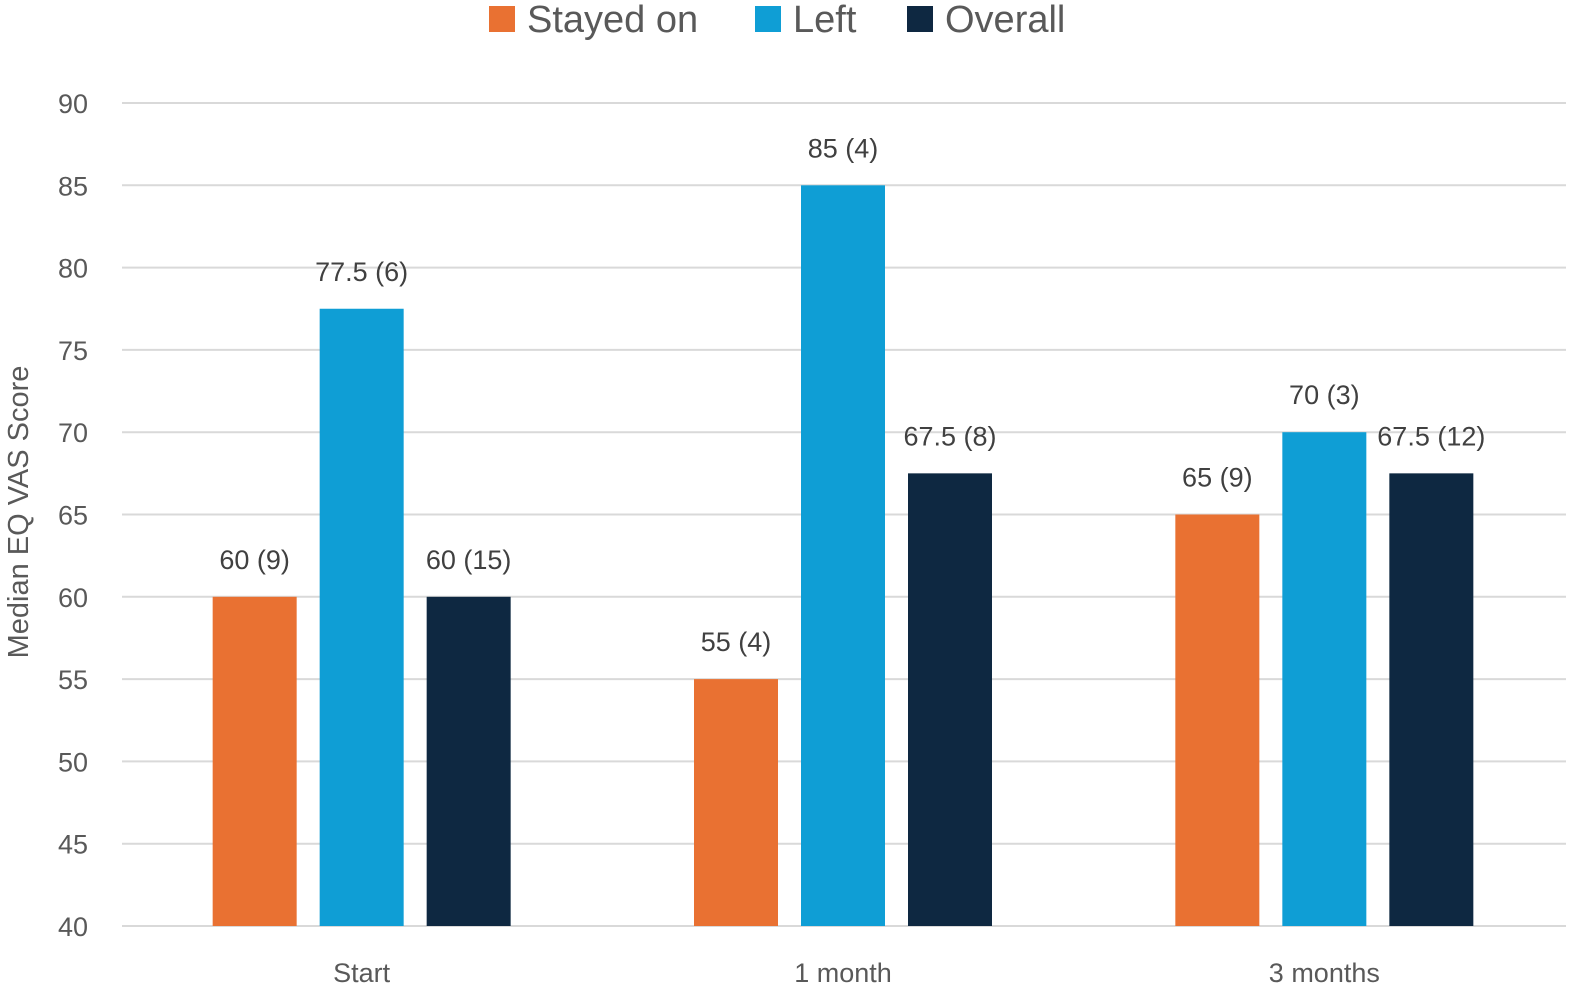  Describe the element at coordinates (362, 973) in the screenshot. I see `x-category-label: Start` at that location.